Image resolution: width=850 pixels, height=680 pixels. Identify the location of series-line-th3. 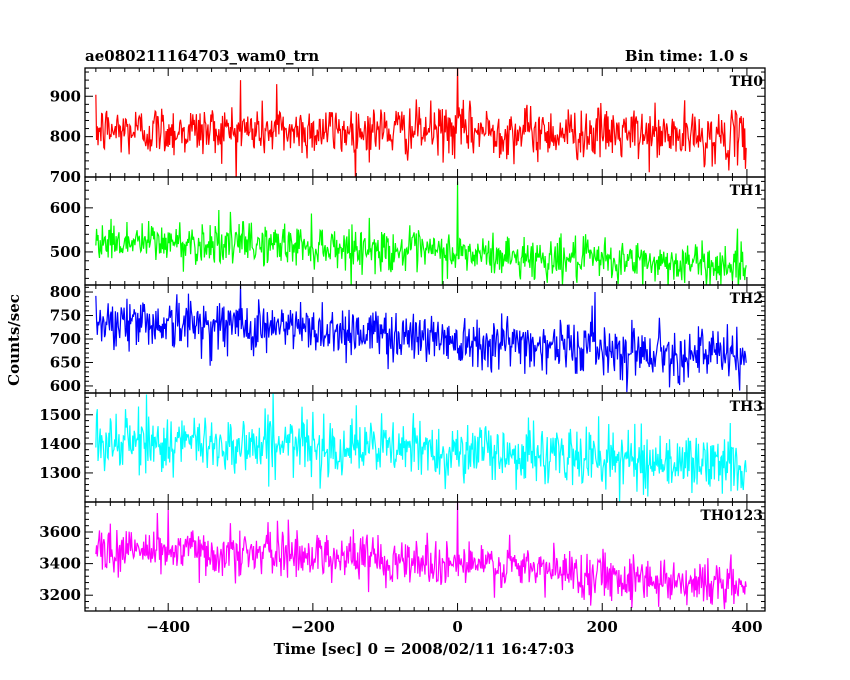
(421, 447).